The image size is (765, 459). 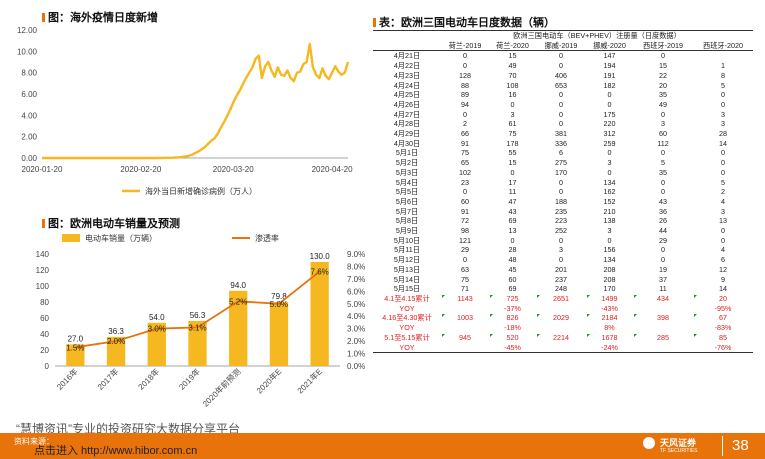 What do you see at coordinates (407, 114) in the screenshot?
I see `row-date: 4月27日` at bounding box center [407, 114].